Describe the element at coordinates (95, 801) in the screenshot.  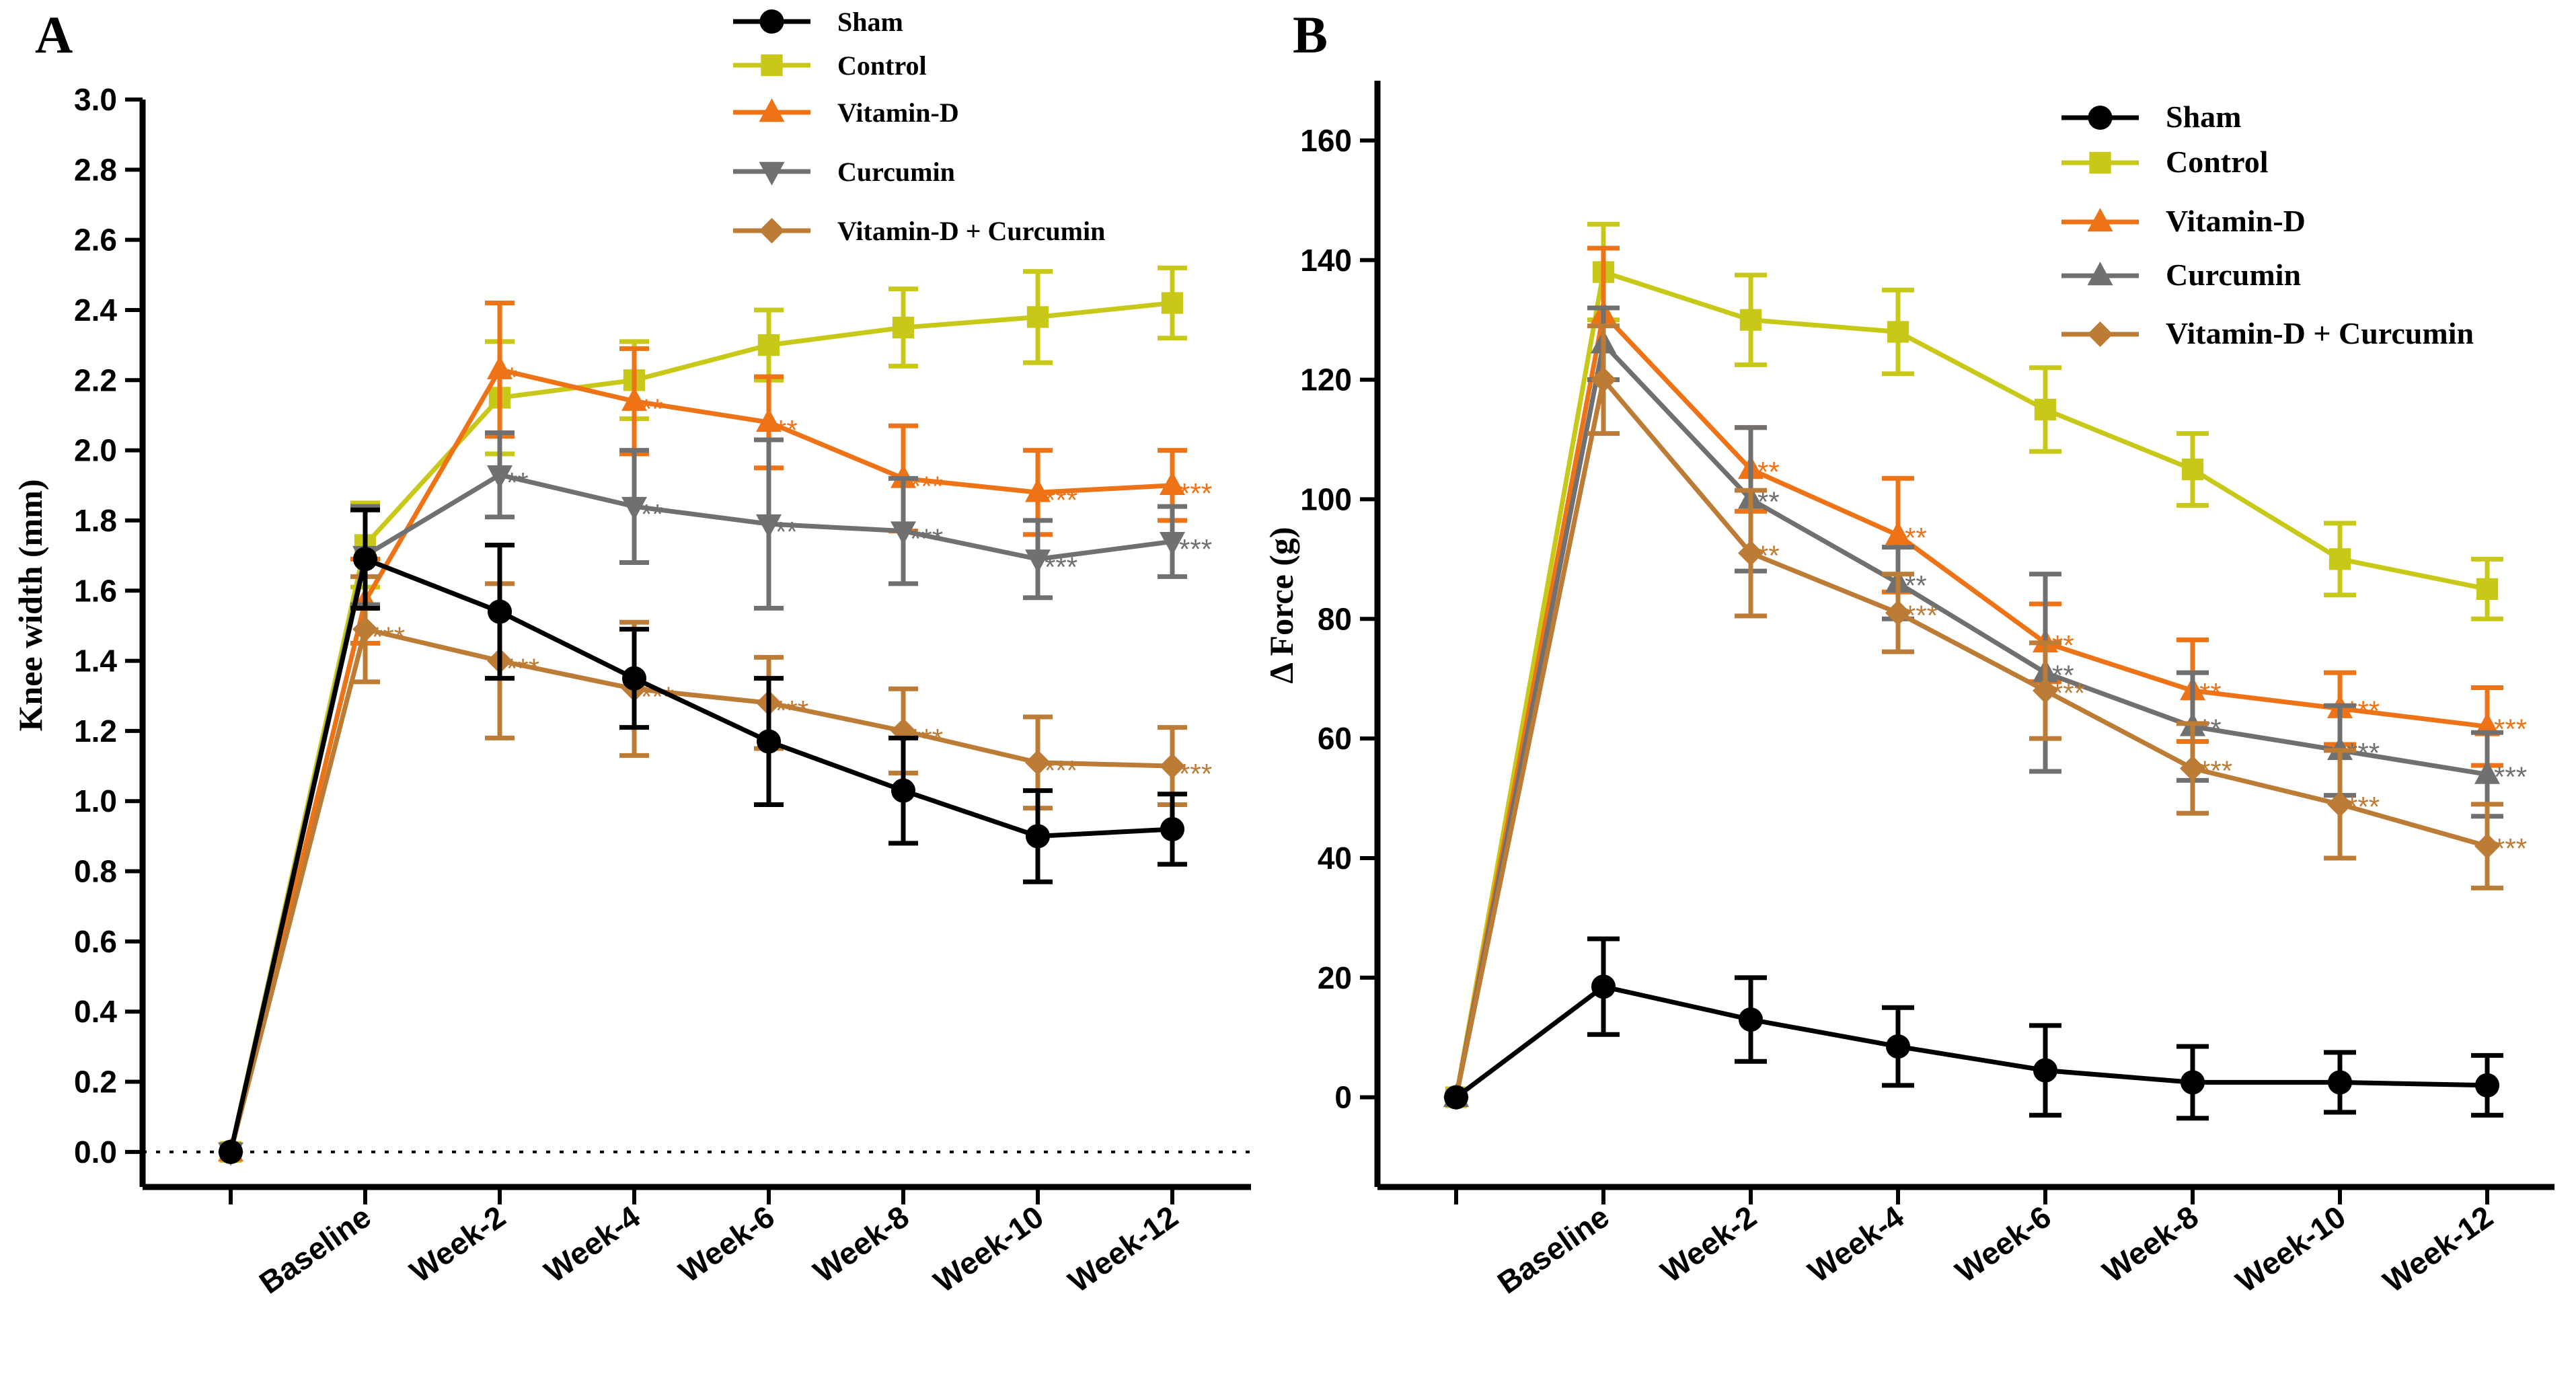
I see `y-tick-label: 1.0` at that location.